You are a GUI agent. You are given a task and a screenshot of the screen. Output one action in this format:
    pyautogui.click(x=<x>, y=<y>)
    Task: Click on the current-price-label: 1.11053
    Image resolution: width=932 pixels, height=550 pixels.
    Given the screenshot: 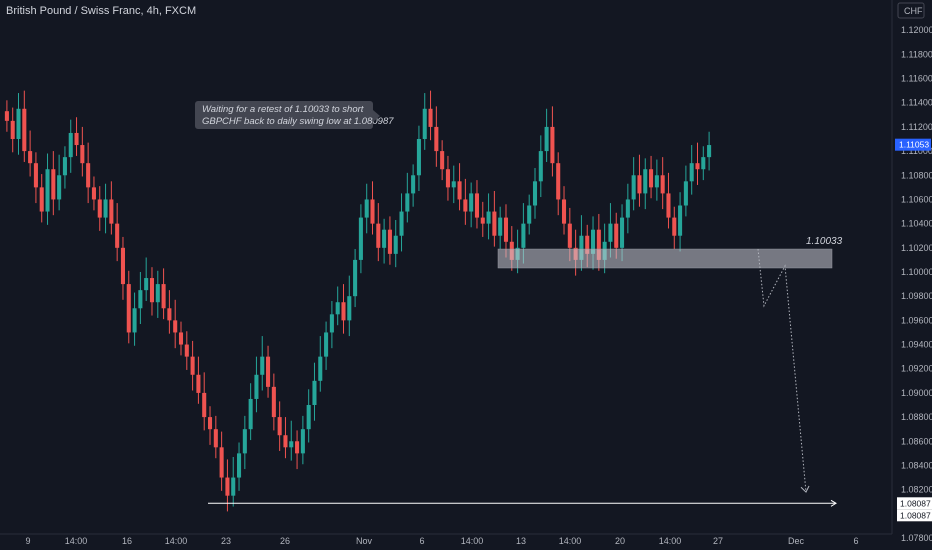 What is the action you would take?
    pyautogui.click(x=914, y=145)
    